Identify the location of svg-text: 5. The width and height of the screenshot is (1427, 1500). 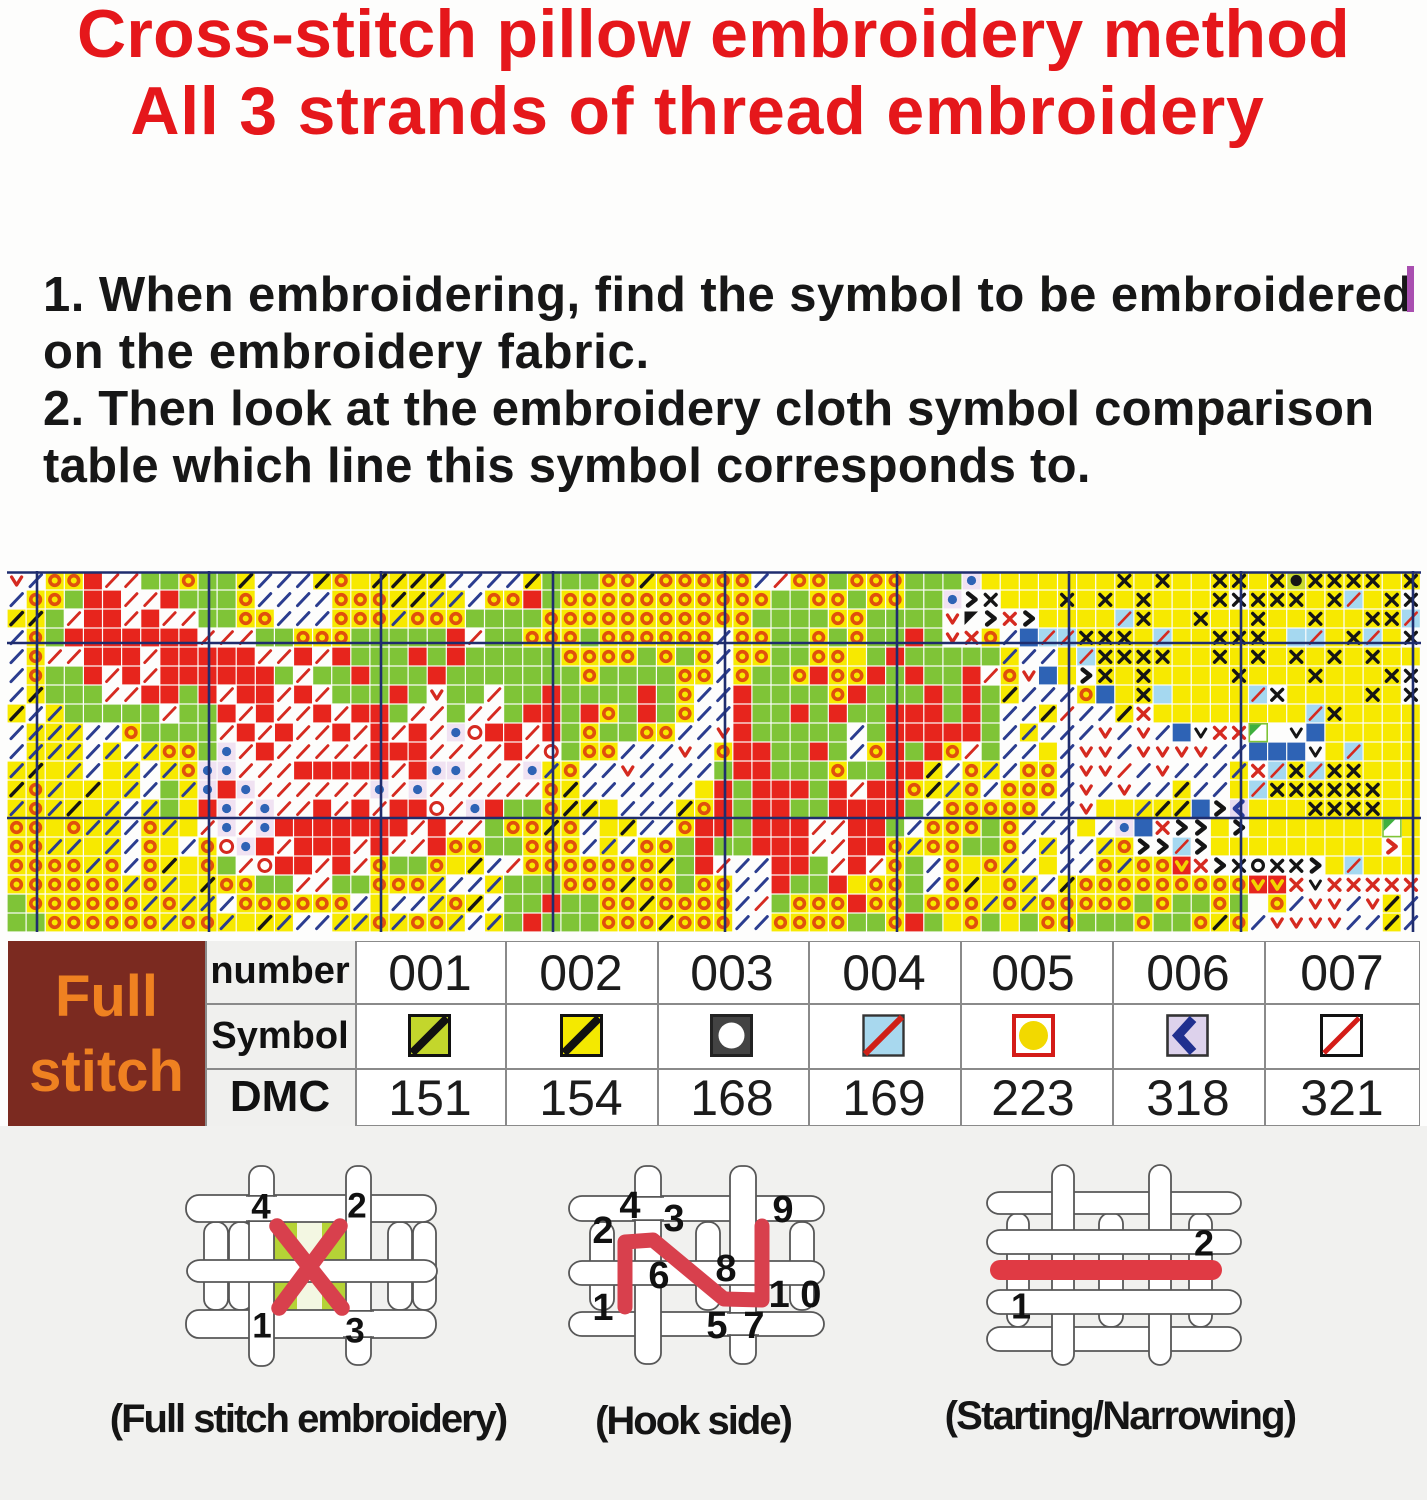
(716, 1326).